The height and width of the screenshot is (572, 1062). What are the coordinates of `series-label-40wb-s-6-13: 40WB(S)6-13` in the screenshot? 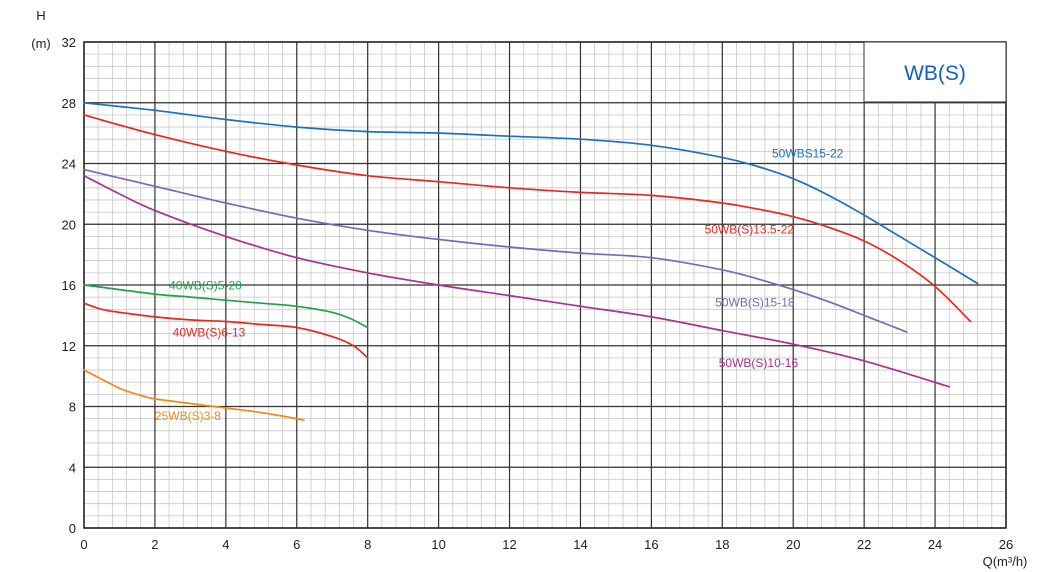 It's located at (209, 333).